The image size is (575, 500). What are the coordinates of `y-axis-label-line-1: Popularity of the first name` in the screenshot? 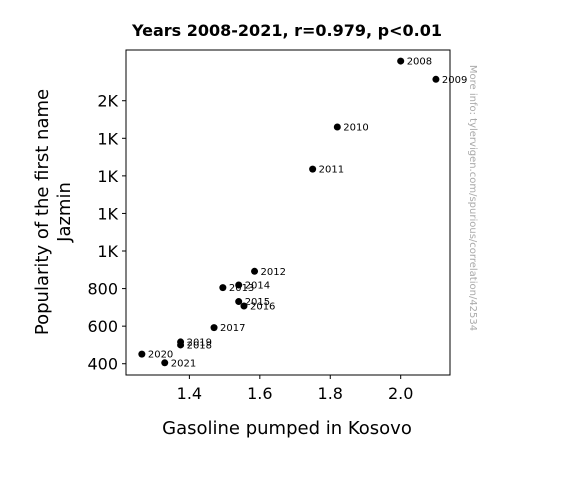 It's located at (42, 212).